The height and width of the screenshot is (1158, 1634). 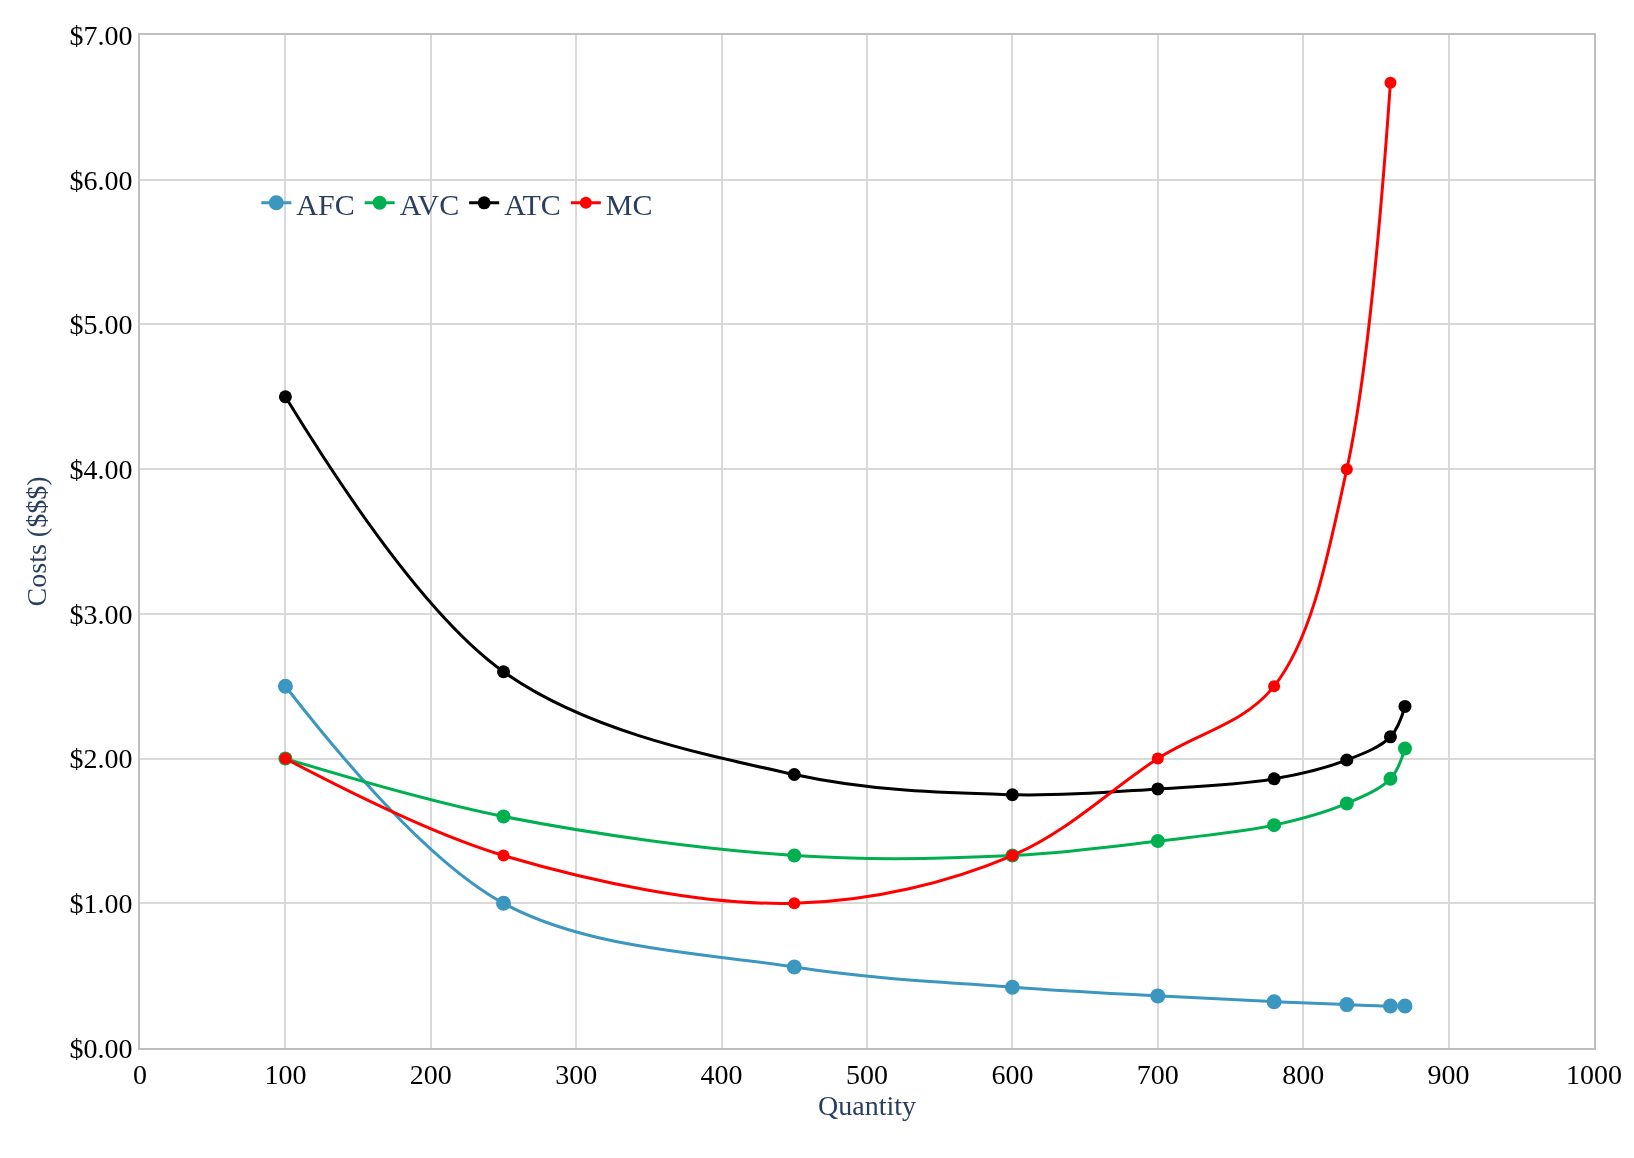 I want to click on x-tick-label: 900, so click(x=1448, y=1074).